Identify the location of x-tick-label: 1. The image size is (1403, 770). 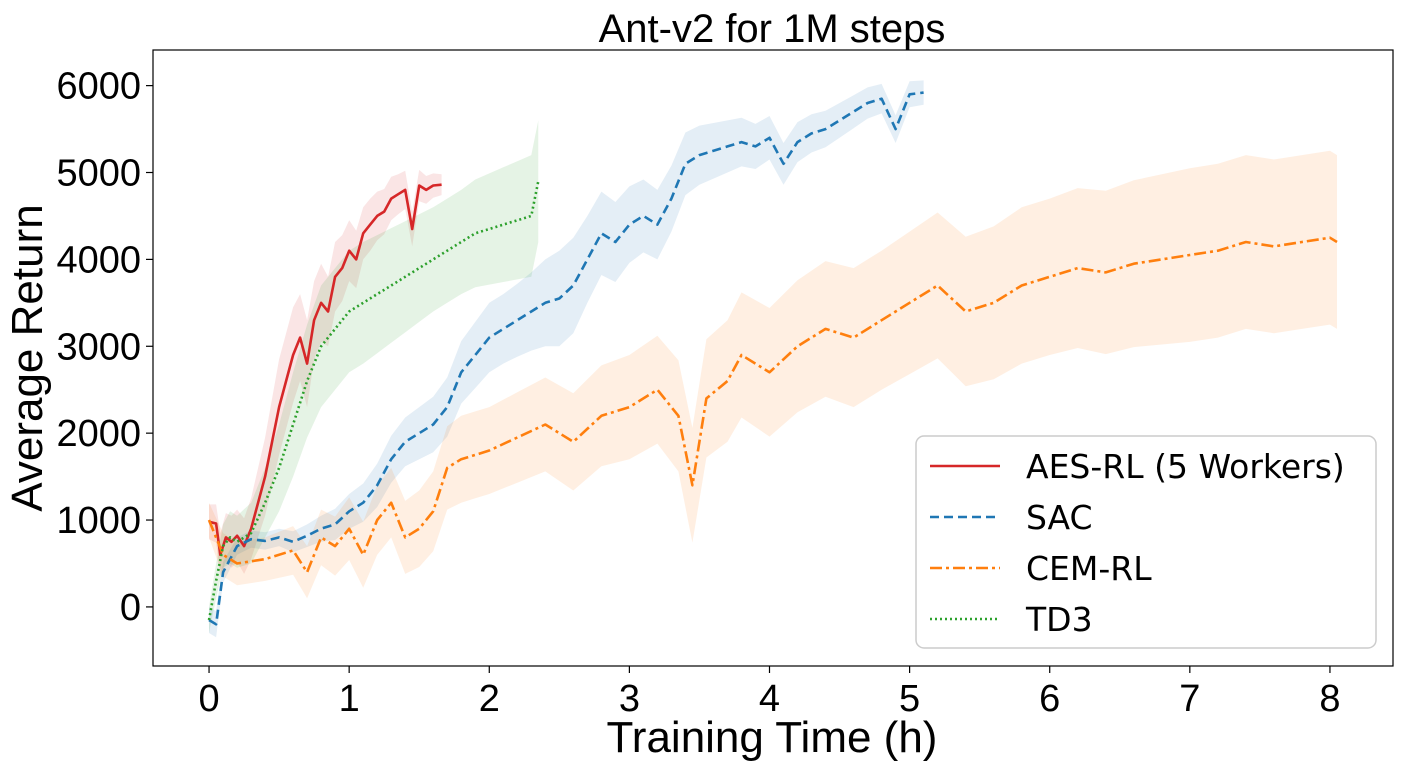
(349, 699).